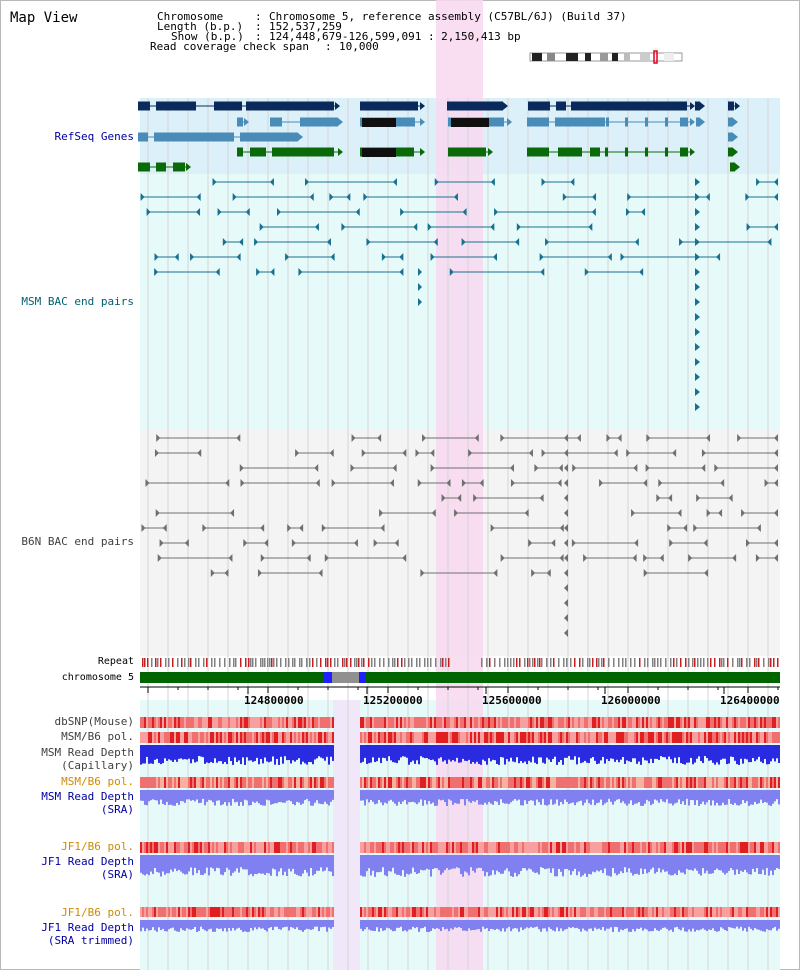 The image size is (800, 970). What do you see at coordinates (94, 136) in the screenshot?
I see `refseq-genes-label: RefSeq Genes` at bounding box center [94, 136].